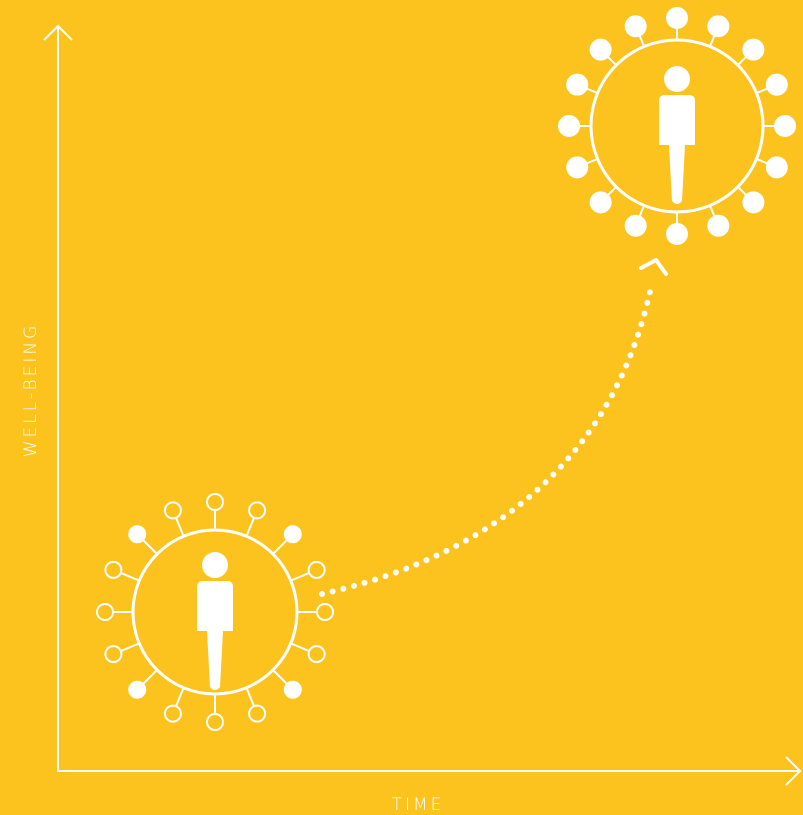 This screenshot has height=815, width=803. What do you see at coordinates (653, 267) in the screenshot?
I see `progress-arrow` at bounding box center [653, 267].